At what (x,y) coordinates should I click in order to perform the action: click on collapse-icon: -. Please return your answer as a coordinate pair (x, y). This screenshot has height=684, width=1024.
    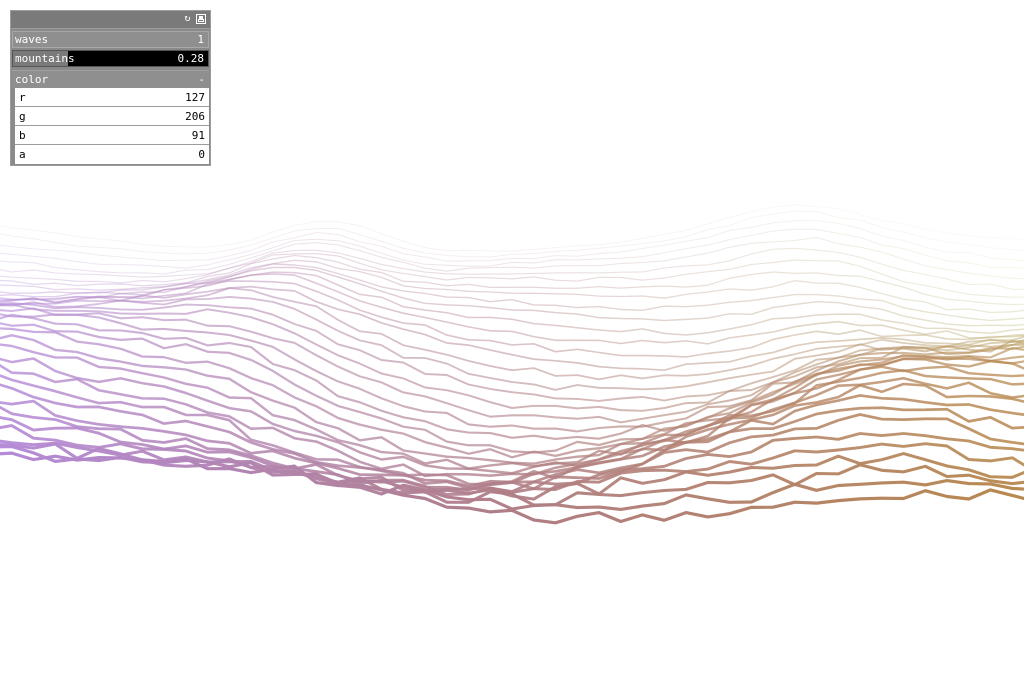
    Looking at the image, I should click on (201, 79).